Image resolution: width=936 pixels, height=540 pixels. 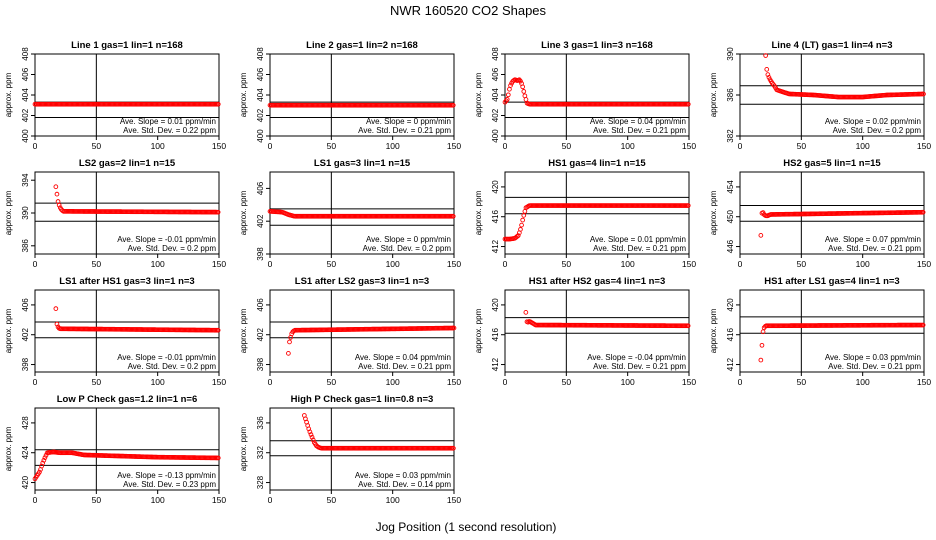 What do you see at coordinates (408, 239) in the screenshot?
I see `stats-annotation: Ave. Slope = 0 ppm/min` at bounding box center [408, 239].